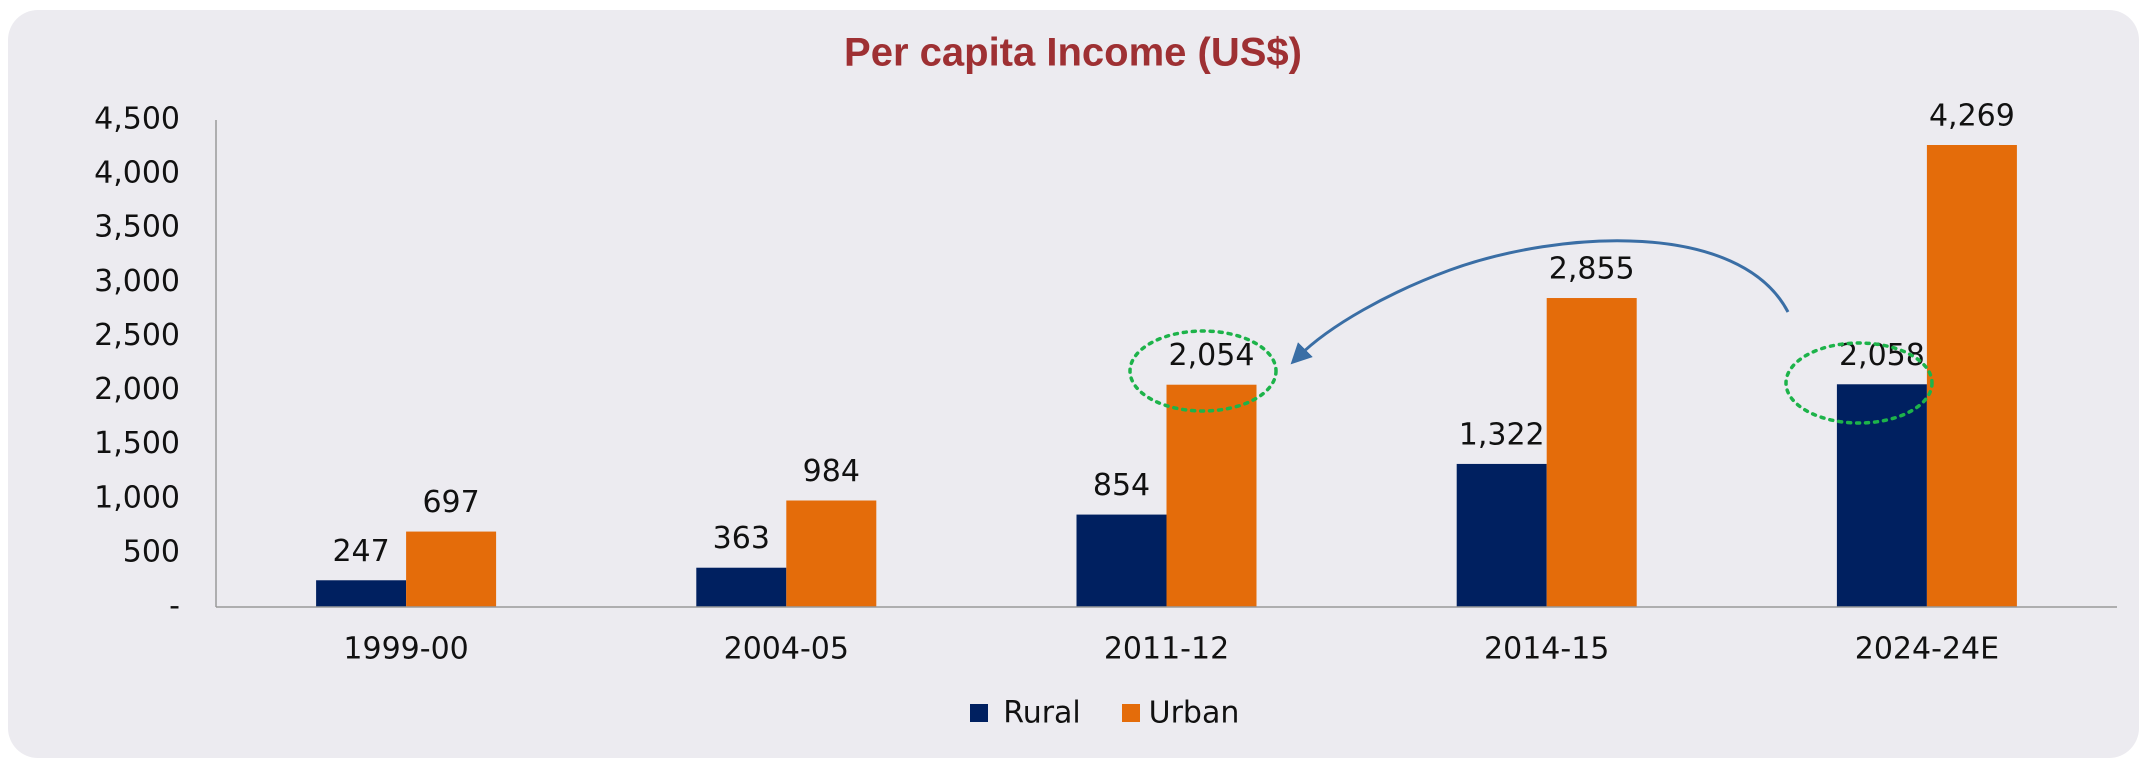 This screenshot has height=764, width=2147. What do you see at coordinates (1927, 649) in the screenshot?
I see `x-tick-label: 2024-24E` at bounding box center [1927, 649].